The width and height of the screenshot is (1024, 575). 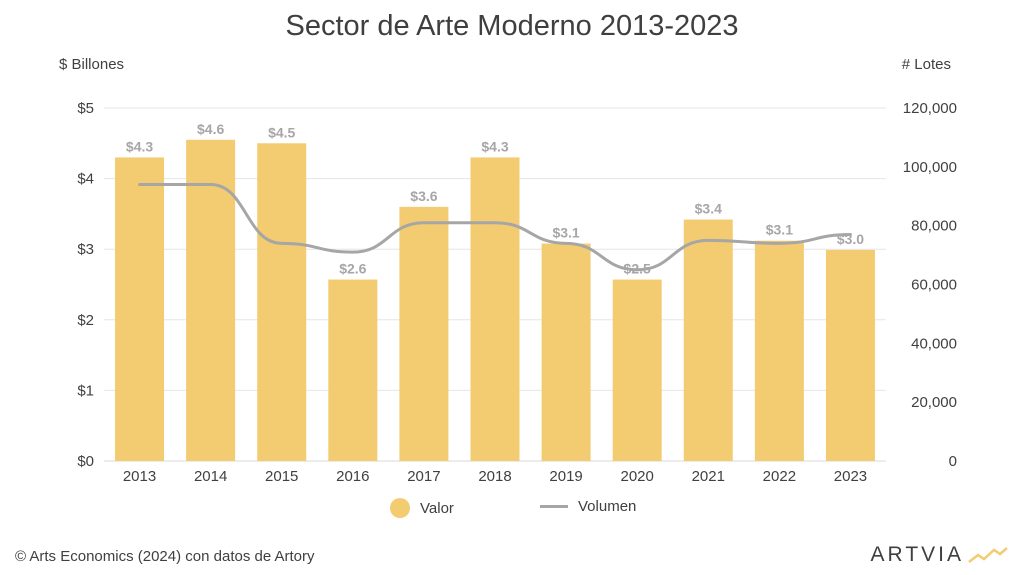 I want to click on x-tick-label: 2020, so click(x=636, y=476).